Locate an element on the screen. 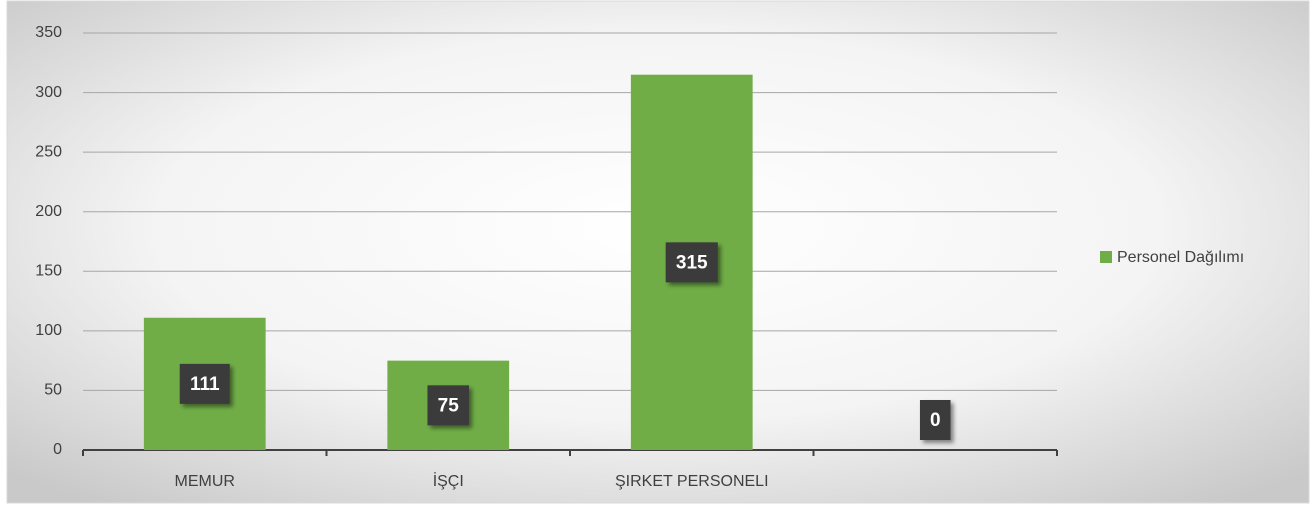  x-tick-label: MEMUR is located at coordinates (205, 481).